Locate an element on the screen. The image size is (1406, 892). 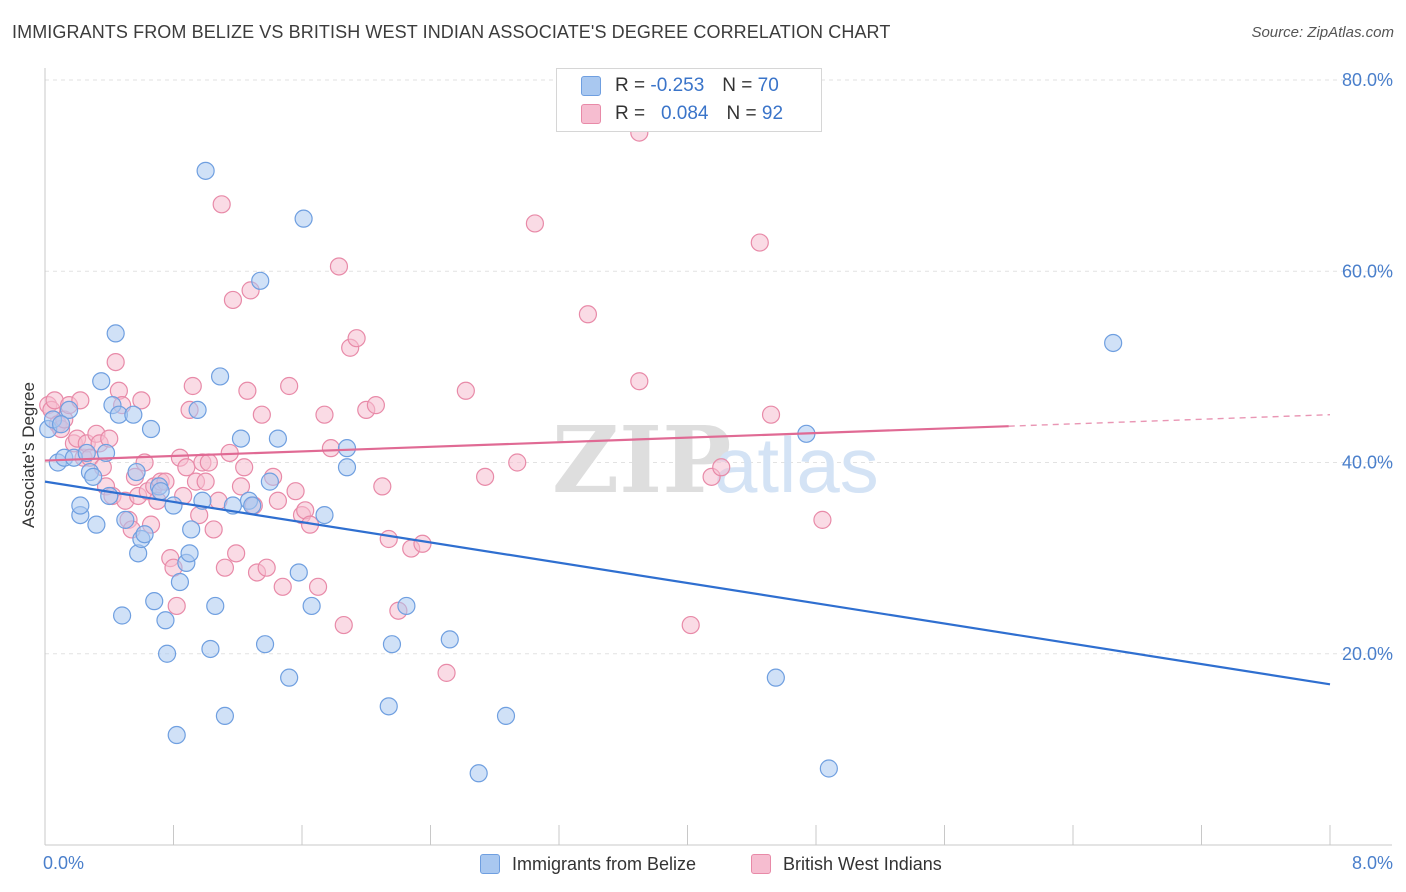
legend-row-bwi: R = 0.084 N = 92 is located at coordinates (682, 114).